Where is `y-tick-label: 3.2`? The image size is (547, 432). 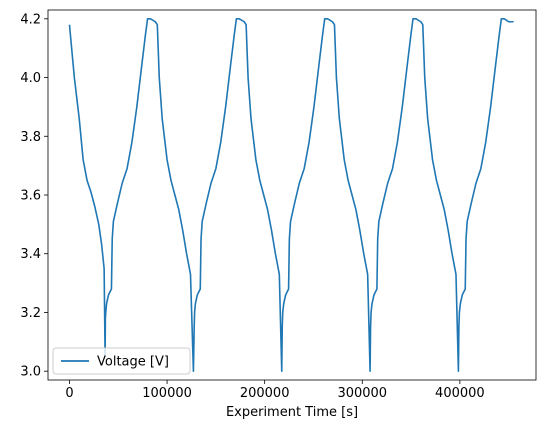 y-tick-label: 3.2 is located at coordinates (30, 313).